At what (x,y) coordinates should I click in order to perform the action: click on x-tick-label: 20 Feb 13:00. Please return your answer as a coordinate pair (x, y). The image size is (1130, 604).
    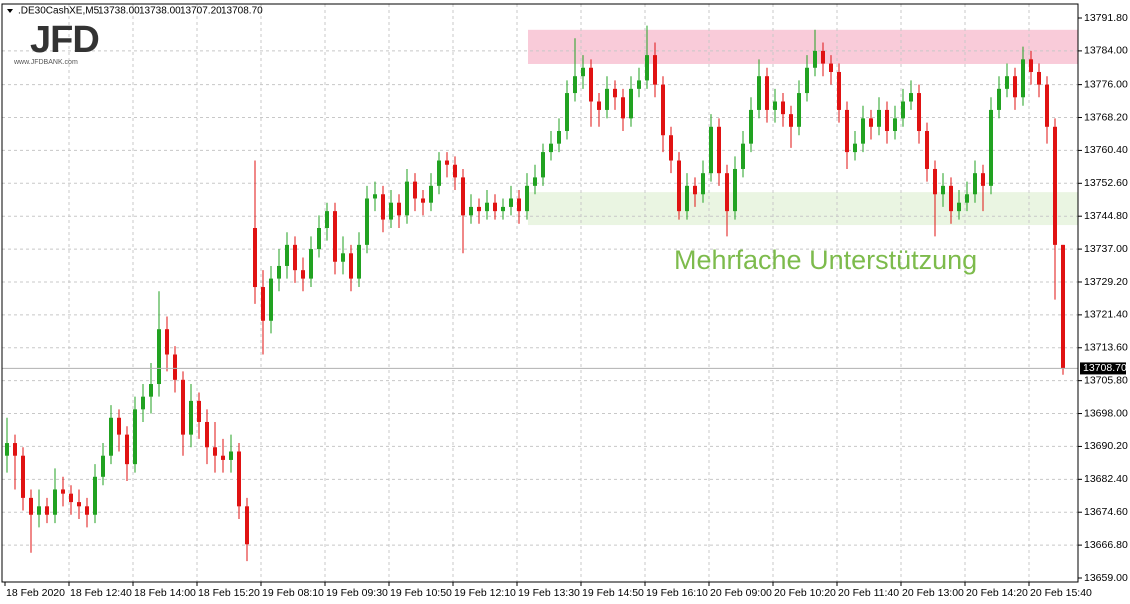
    Looking at the image, I should click on (933, 593).